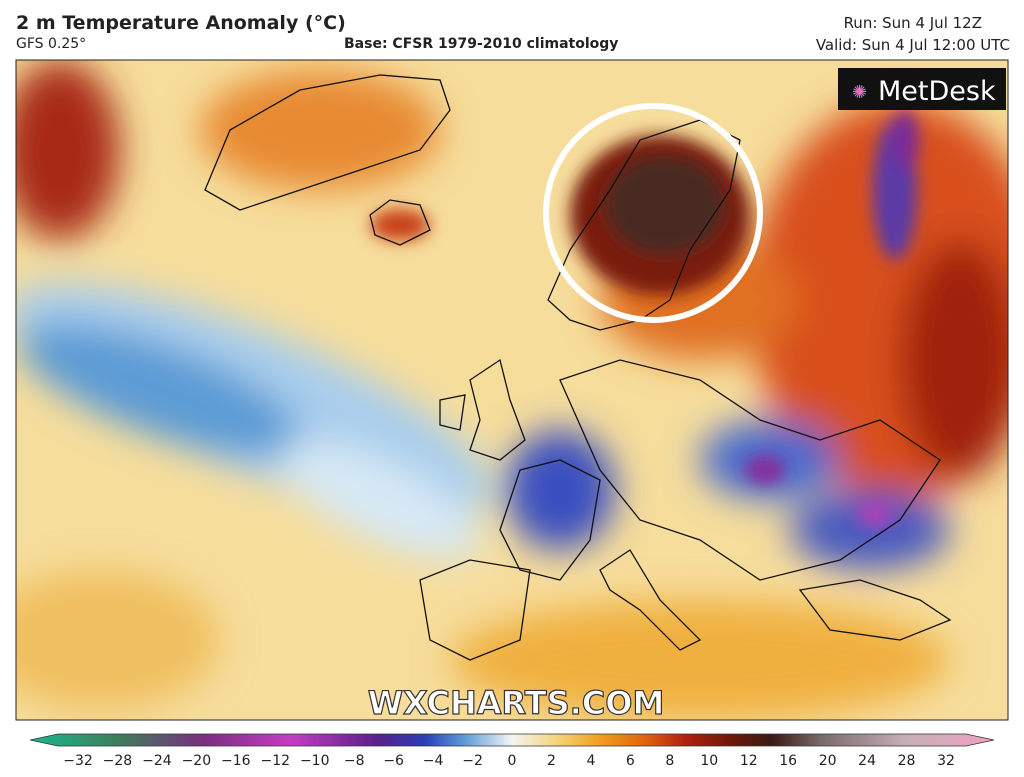 The image size is (1024, 777). I want to click on colorbar-label: −32, so click(78, 761).